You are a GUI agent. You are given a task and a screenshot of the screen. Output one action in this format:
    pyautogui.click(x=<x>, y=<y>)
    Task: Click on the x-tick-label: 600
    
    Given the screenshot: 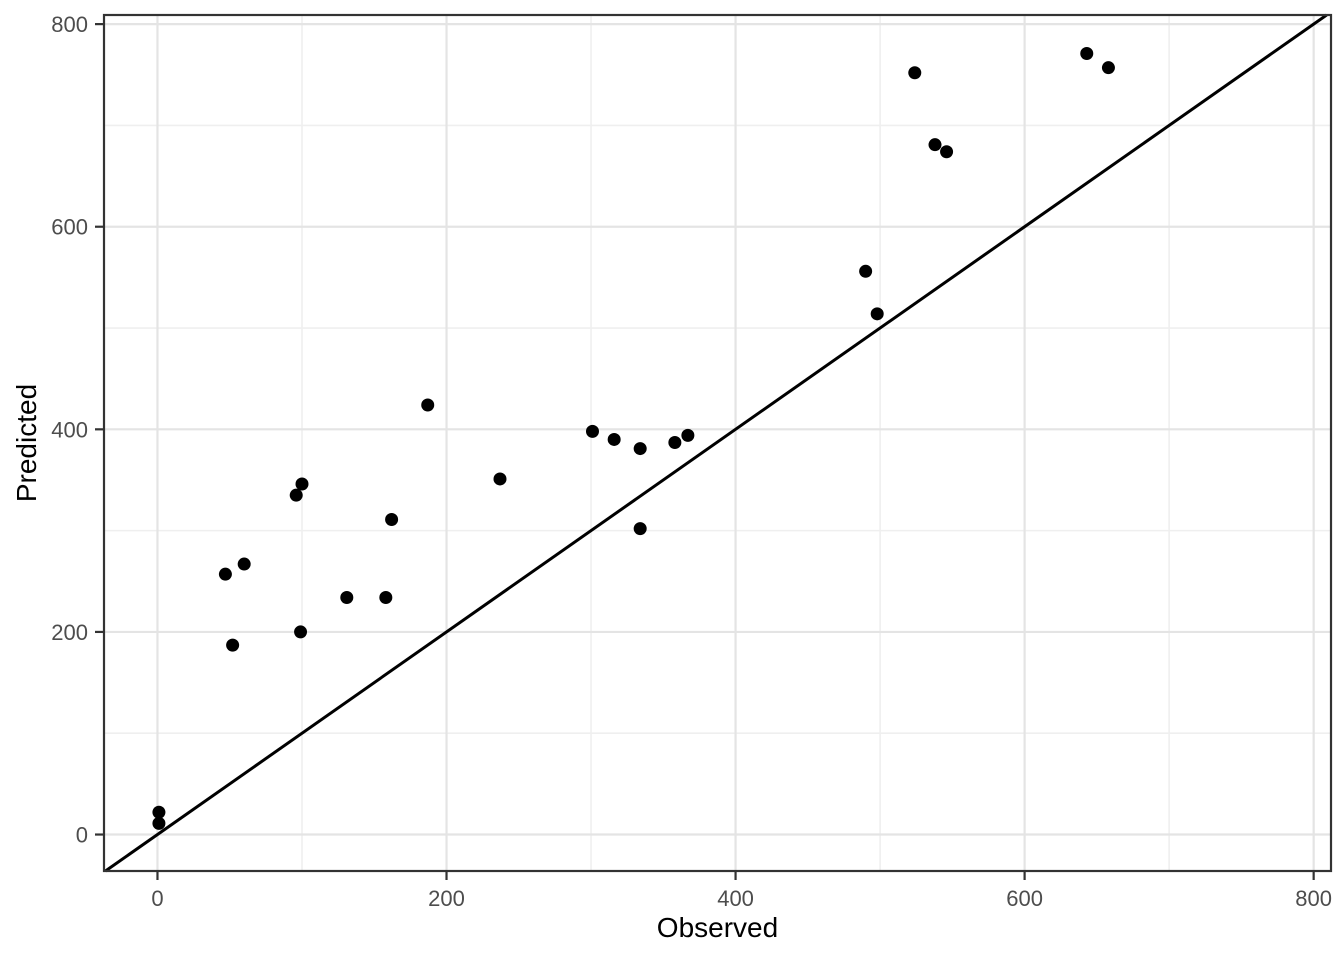 What is the action you would take?
    pyautogui.click(x=1024, y=898)
    